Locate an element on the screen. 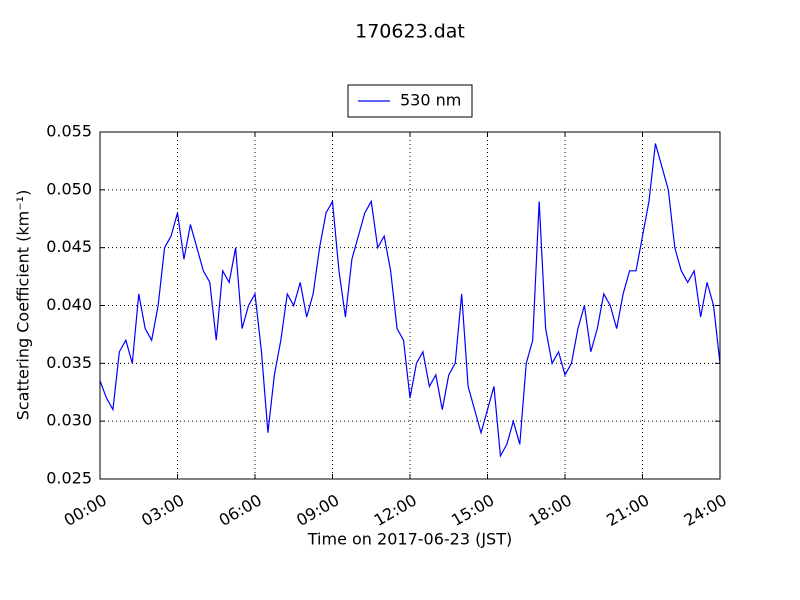 The height and width of the screenshot is (600, 800). y-tick-label: 0.030 is located at coordinates (69, 420).